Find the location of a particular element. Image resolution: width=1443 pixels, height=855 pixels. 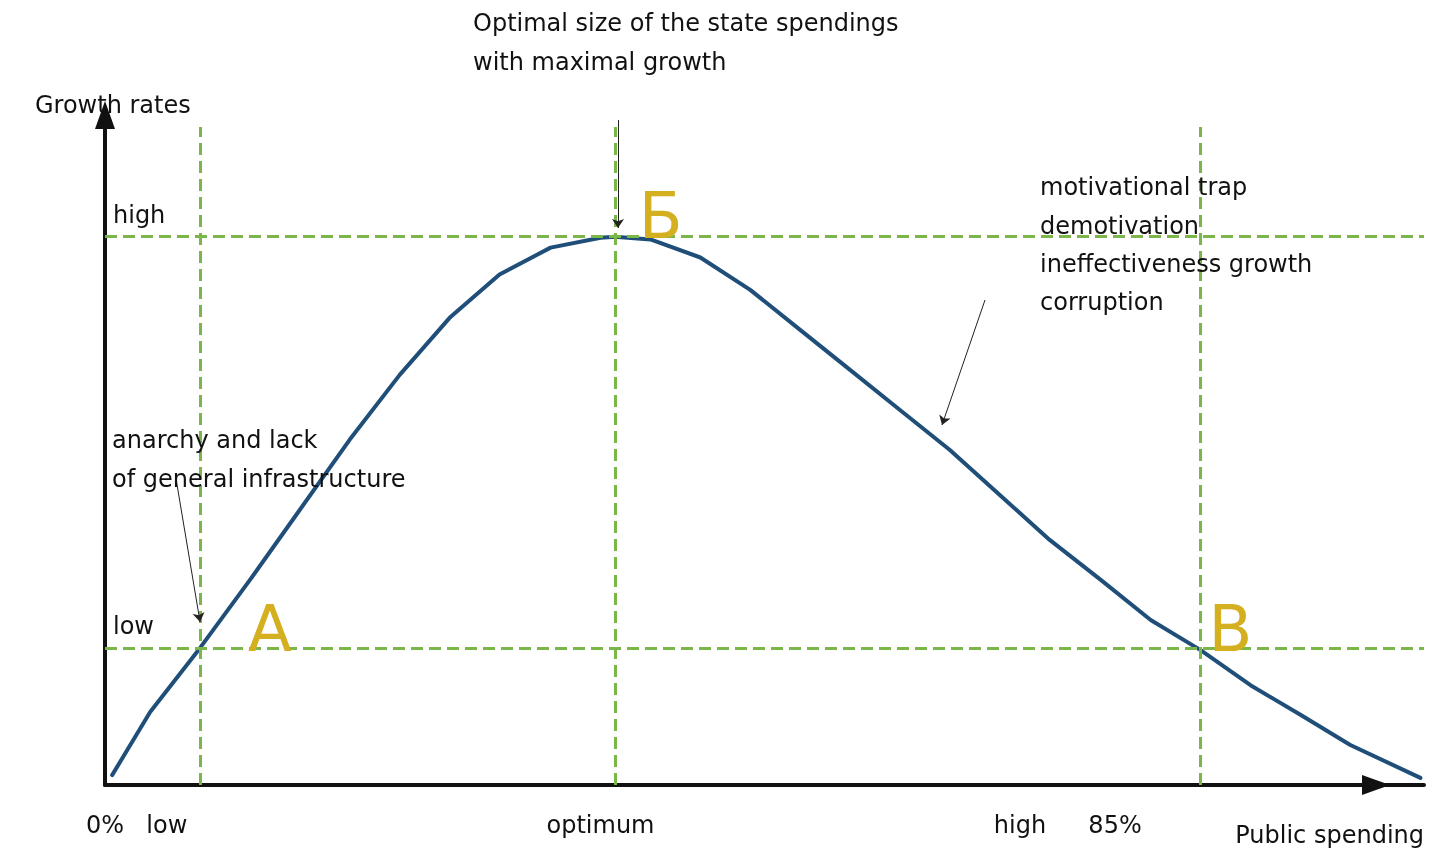

annotation: Б is located at coordinates (660, 215).